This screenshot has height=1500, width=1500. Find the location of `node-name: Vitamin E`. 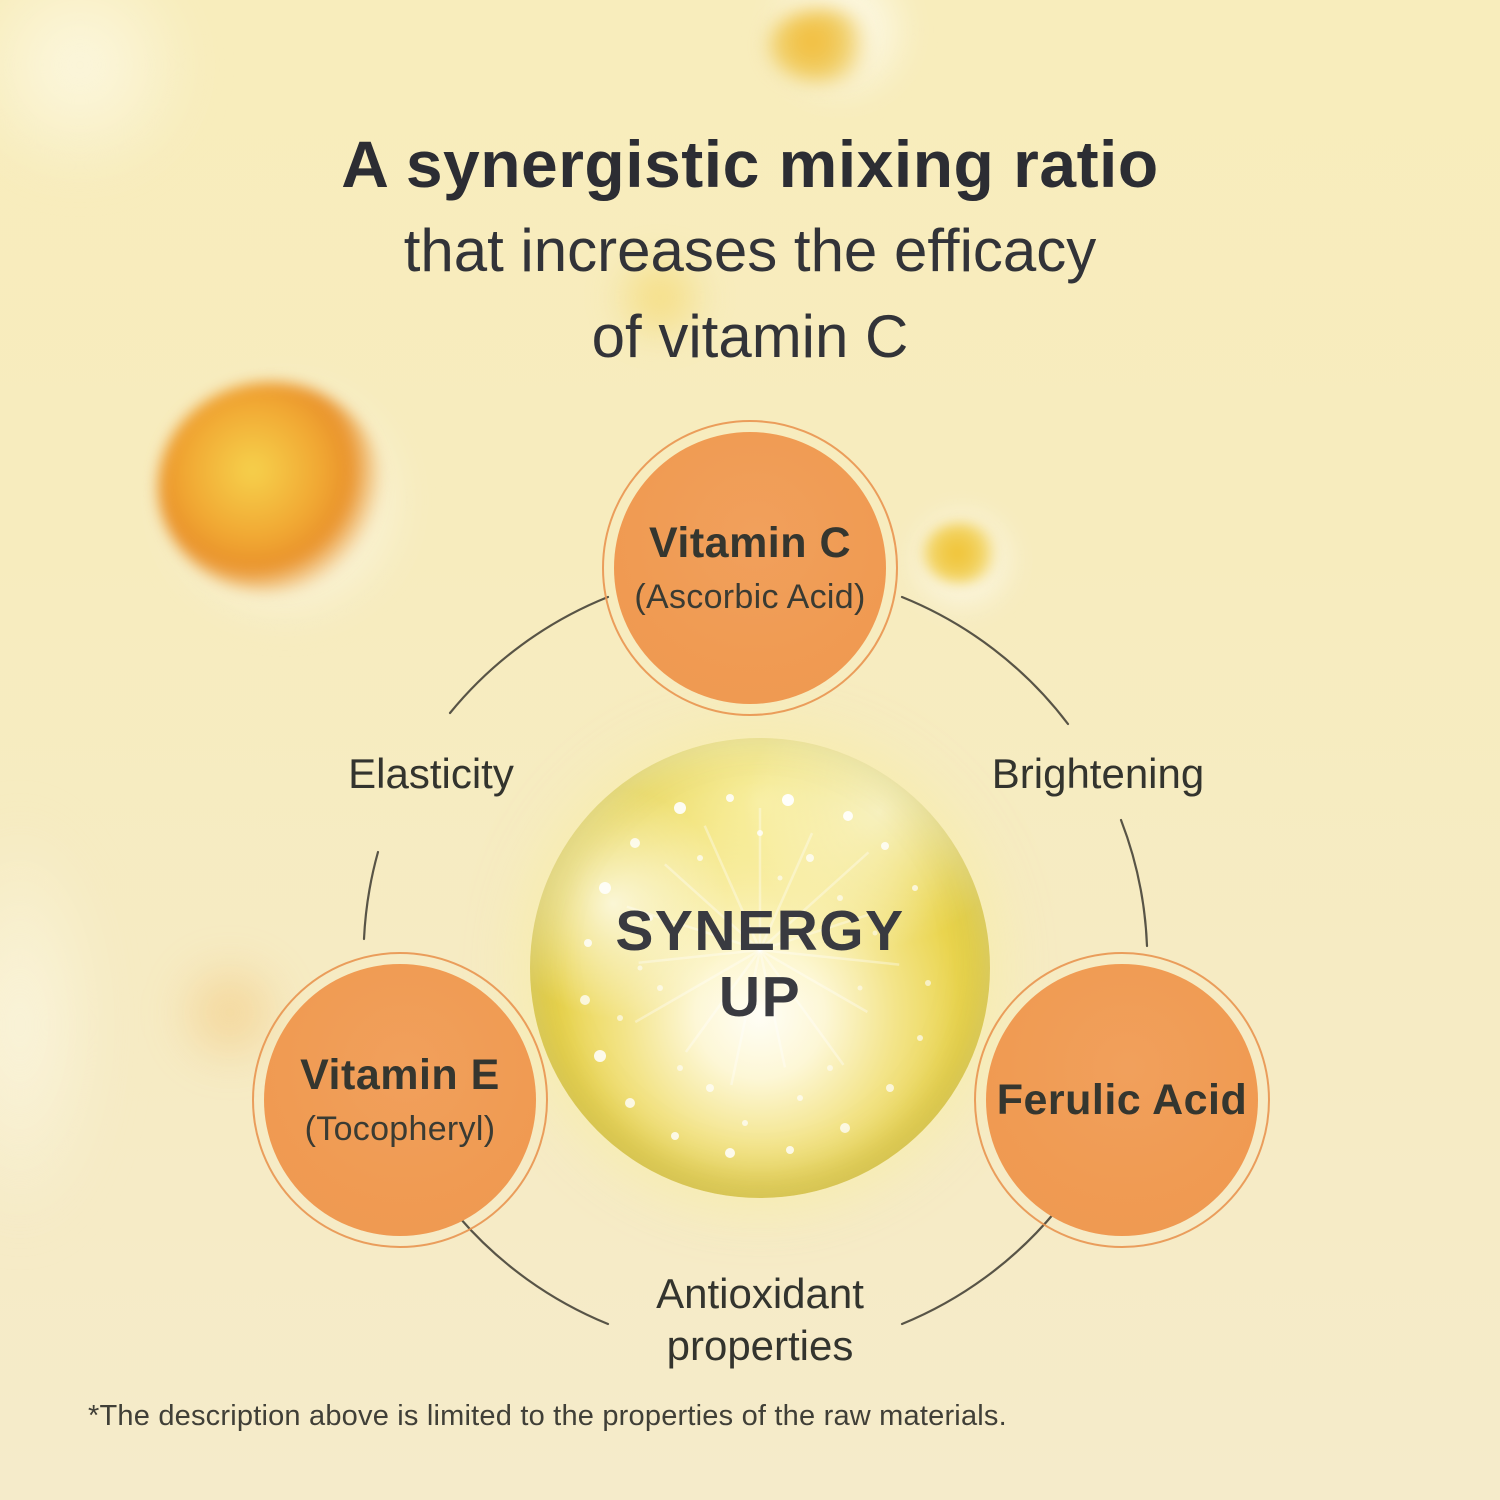

node-name: Vitamin E is located at coordinates (400, 1075).